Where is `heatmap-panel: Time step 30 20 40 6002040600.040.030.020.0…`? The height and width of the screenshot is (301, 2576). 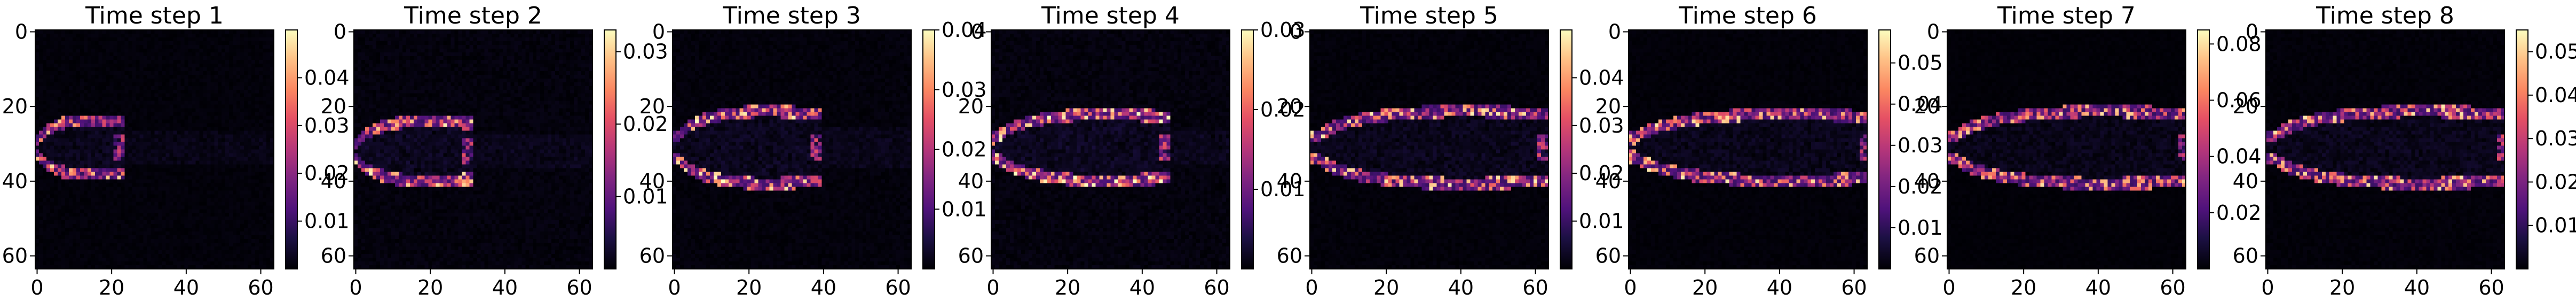 heatmap-panel: Time step 30 20 40 6002040600.040.030.020.0… is located at coordinates (813, 150).